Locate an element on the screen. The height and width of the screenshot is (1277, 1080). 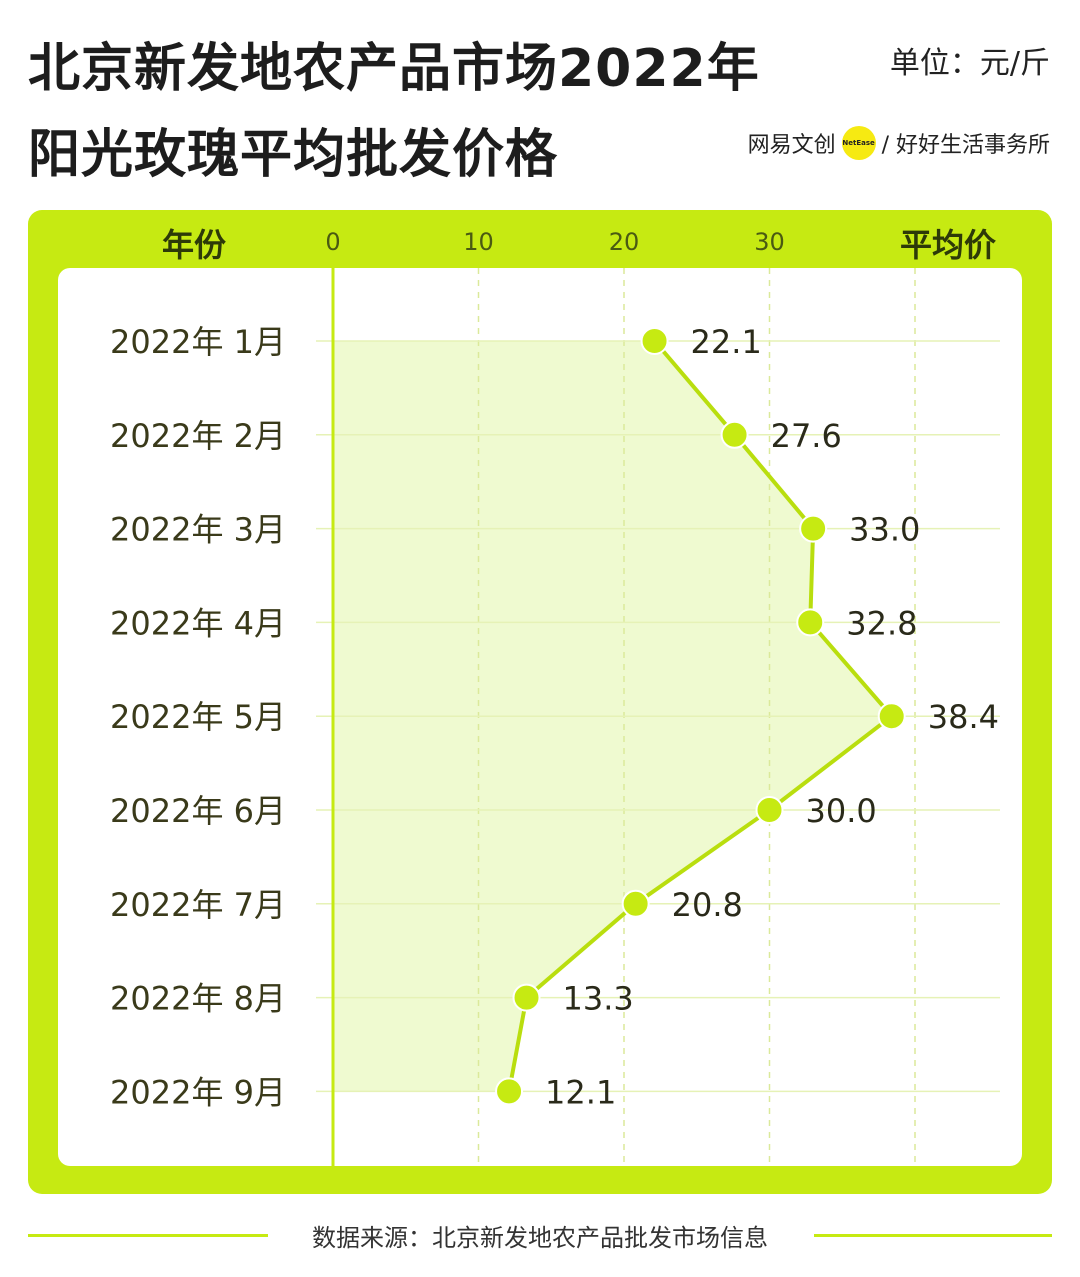
data-label: 12.1 is located at coordinates (580, 1092).